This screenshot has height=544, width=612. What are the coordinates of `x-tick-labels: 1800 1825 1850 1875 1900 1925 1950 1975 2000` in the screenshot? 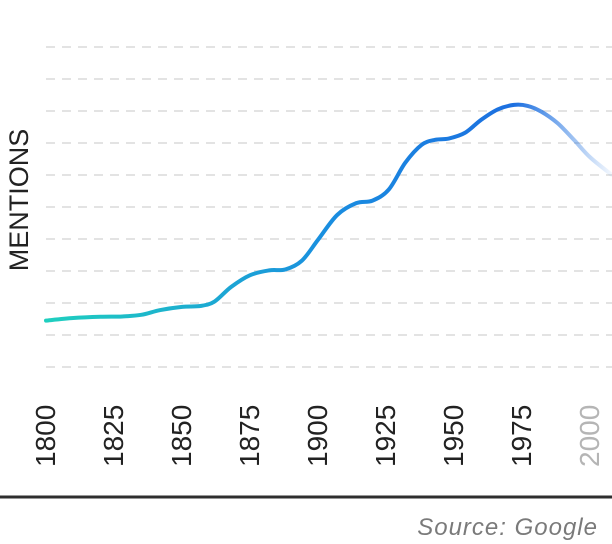 It's located at (317, 436).